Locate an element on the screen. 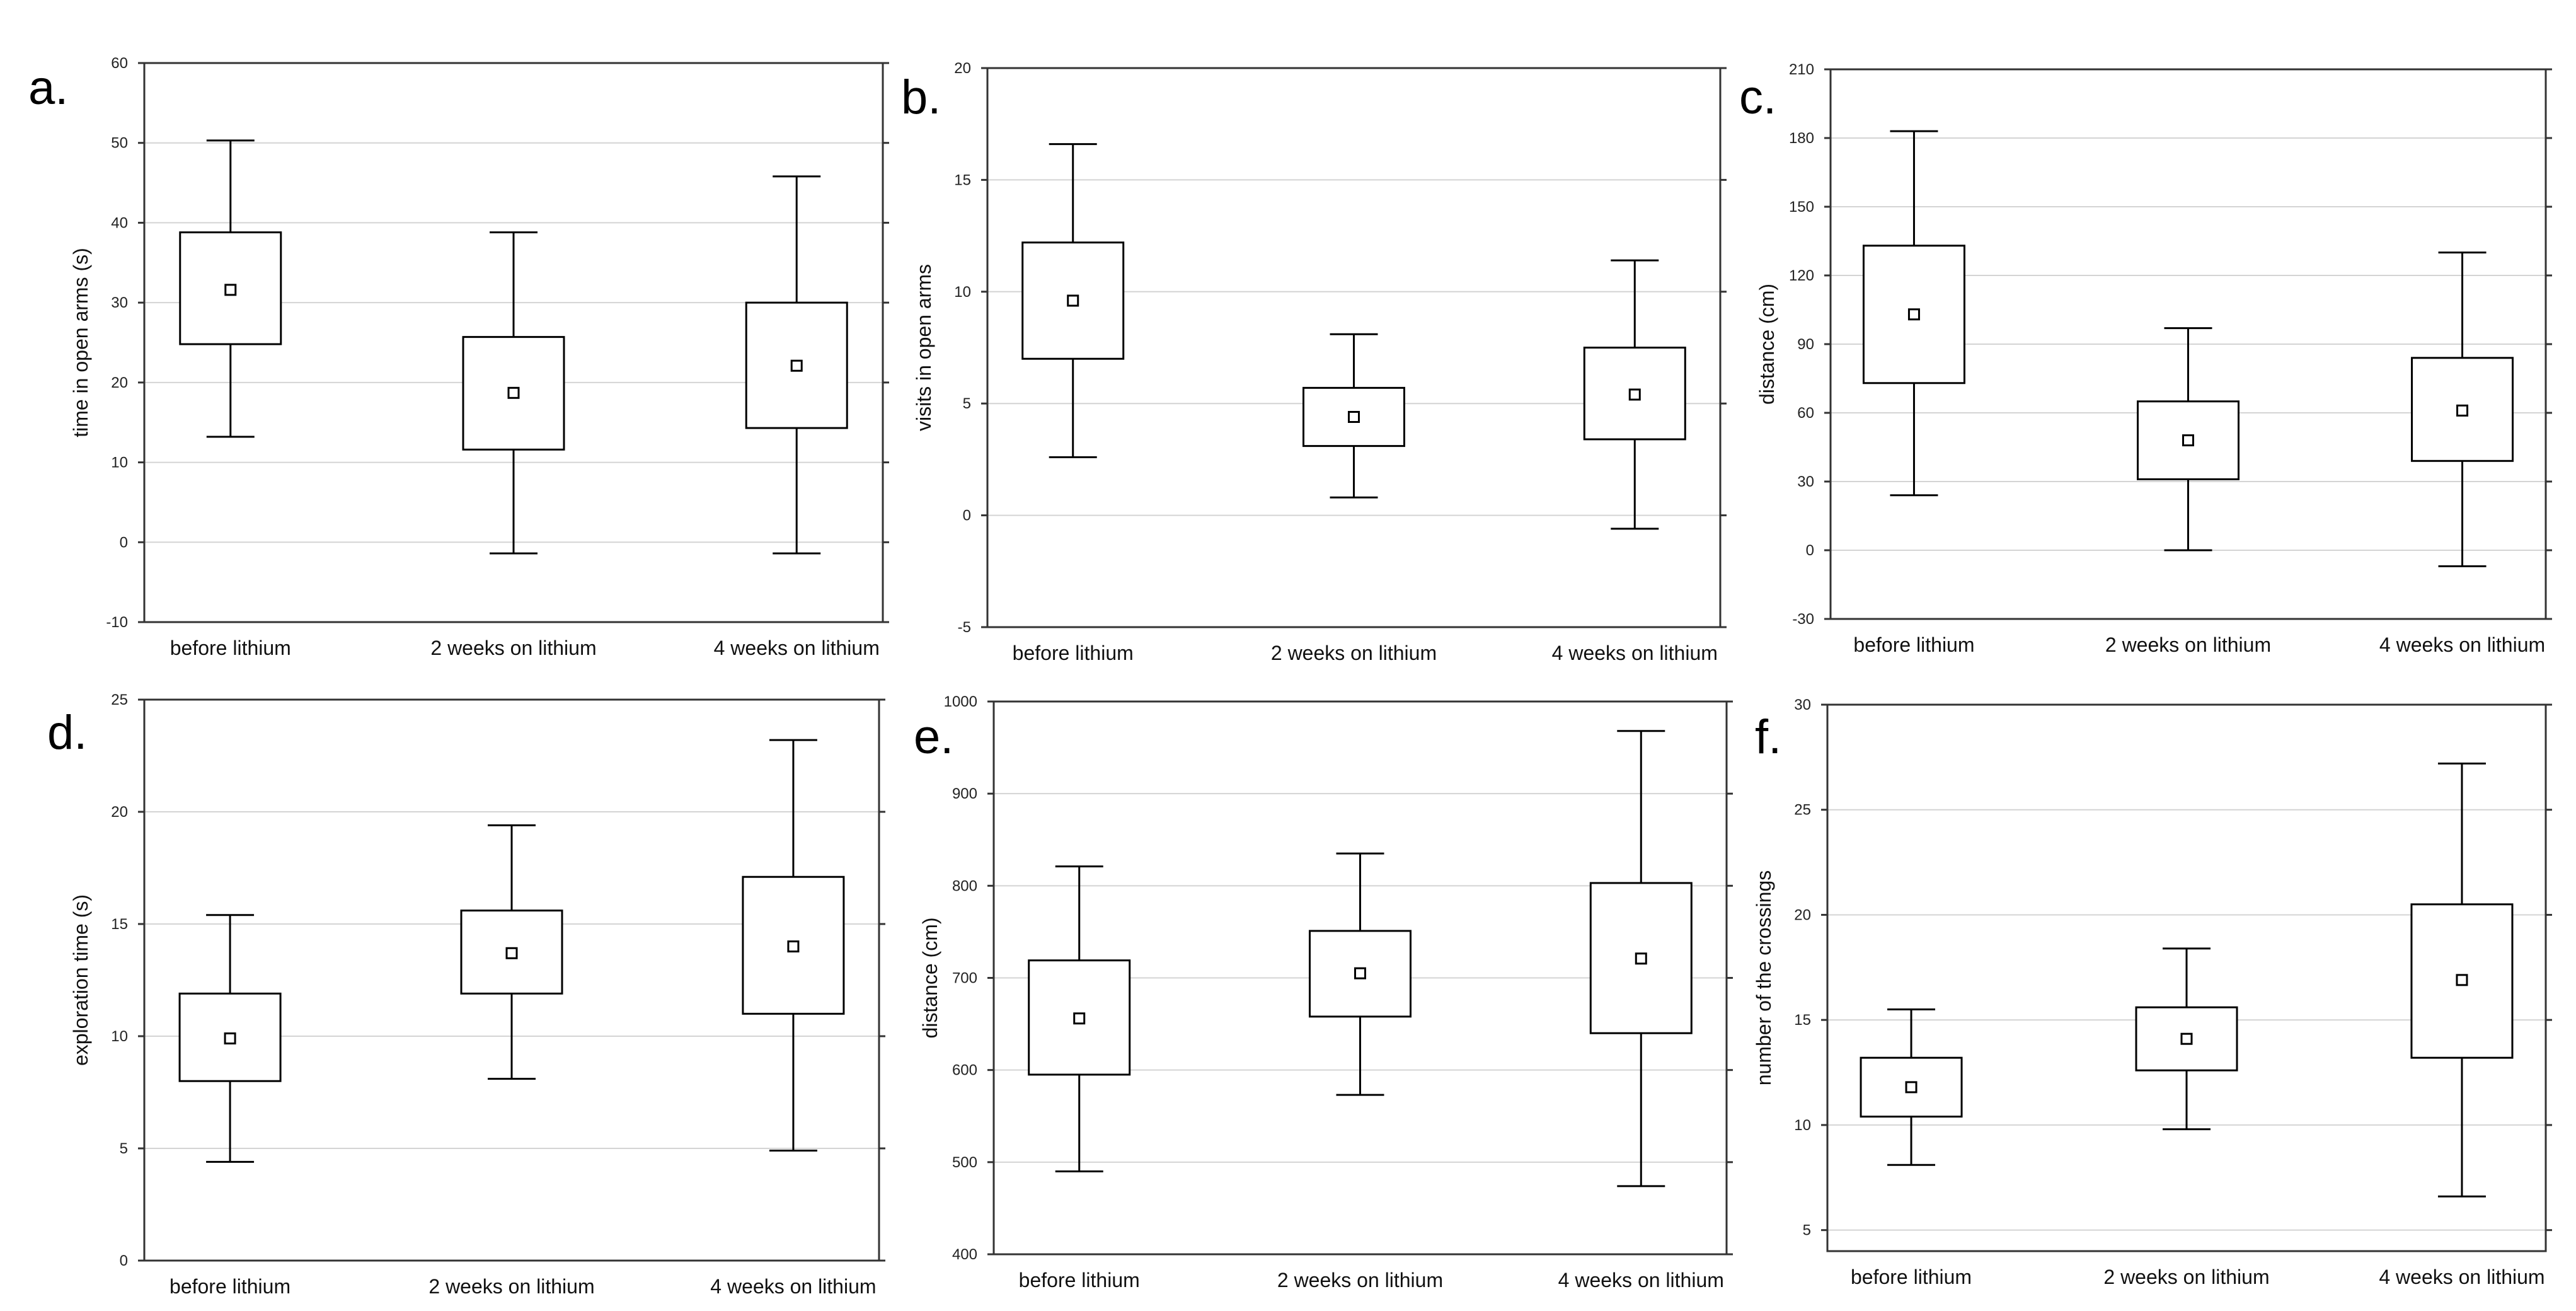  y-tick-label: 900 is located at coordinates (964, 793).